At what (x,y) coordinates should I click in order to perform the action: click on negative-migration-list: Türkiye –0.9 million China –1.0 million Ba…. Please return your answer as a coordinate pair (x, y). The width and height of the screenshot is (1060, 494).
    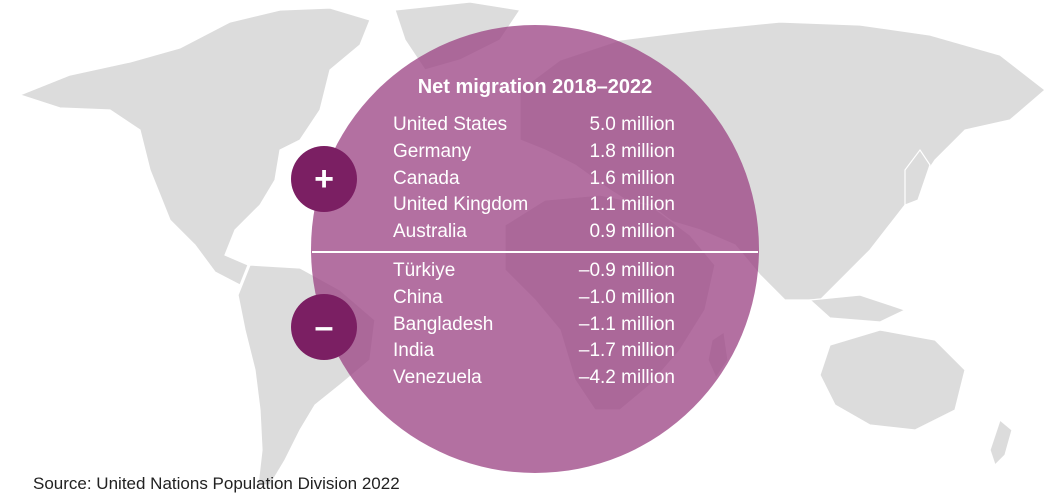
    Looking at the image, I should click on (534, 325).